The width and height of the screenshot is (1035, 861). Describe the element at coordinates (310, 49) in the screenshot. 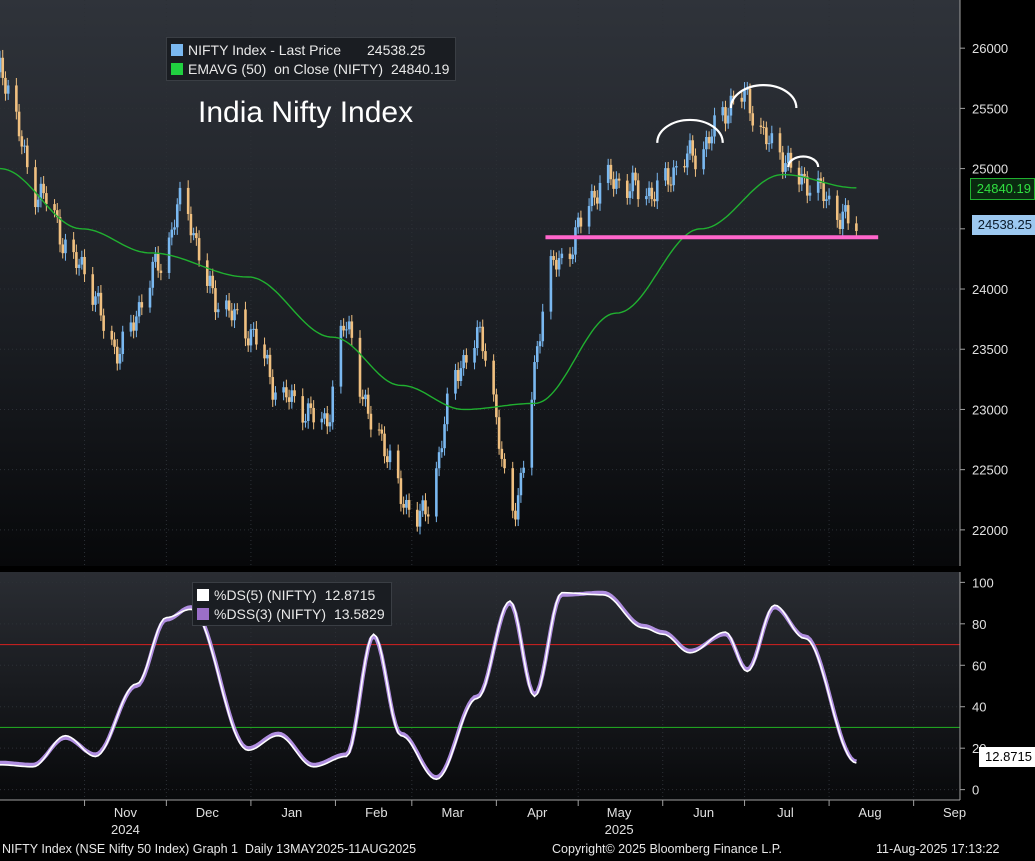

I see `legend-entry-last-price: NIFTY Index - Last Price 24538.25` at that location.